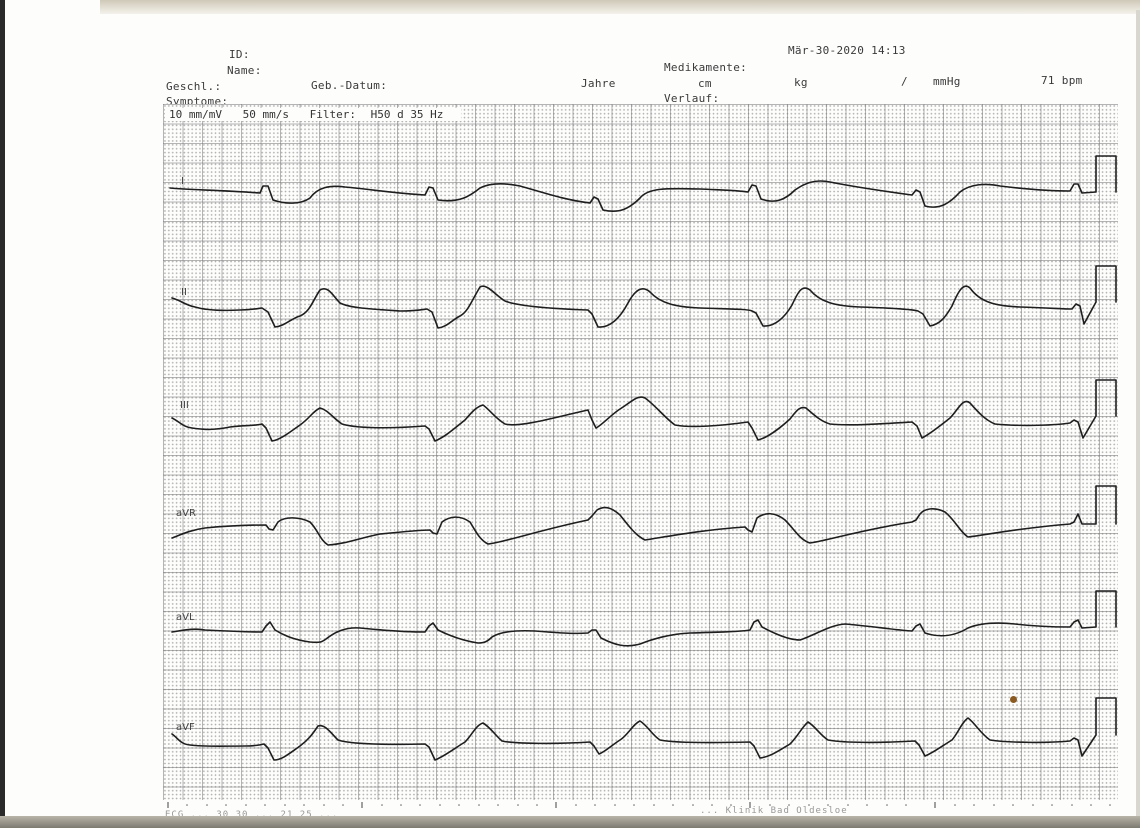 This screenshot has height=828, width=1140. I want to click on lead-label-i: I, so click(182, 181).